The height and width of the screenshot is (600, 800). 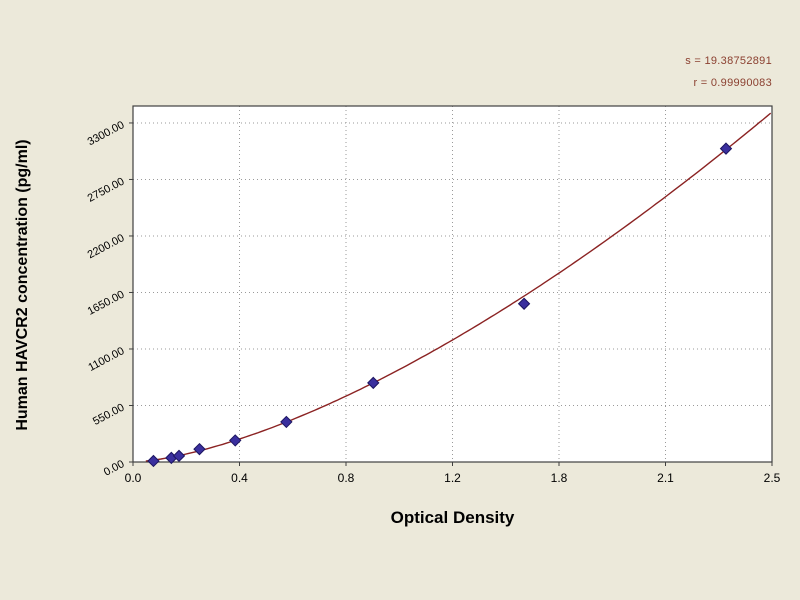 What do you see at coordinates (106, 133) in the screenshot?
I see `svg-text: 3300.00` at bounding box center [106, 133].